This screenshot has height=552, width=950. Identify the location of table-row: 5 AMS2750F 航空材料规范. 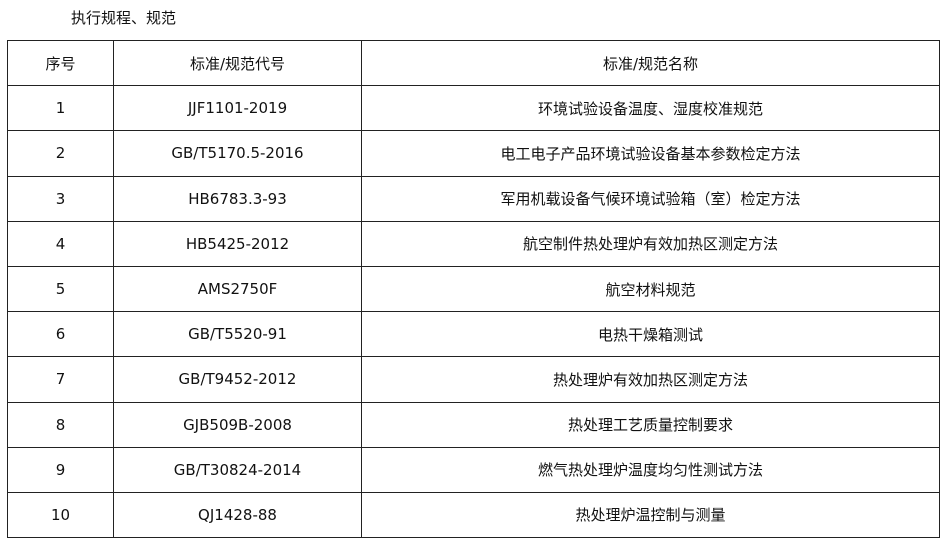
(473, 289).